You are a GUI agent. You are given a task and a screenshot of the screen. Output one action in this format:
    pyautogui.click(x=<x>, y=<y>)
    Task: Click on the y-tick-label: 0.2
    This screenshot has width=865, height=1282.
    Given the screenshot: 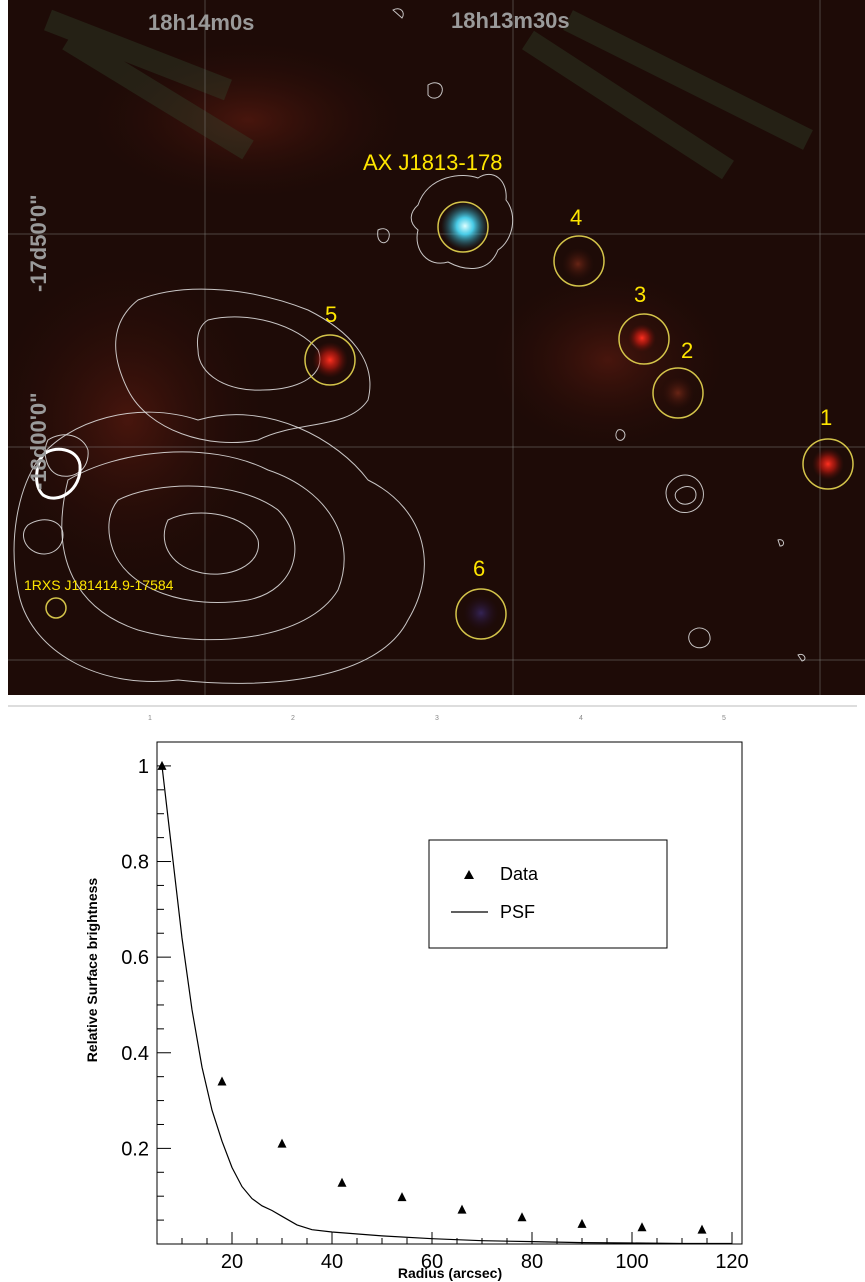 What is the action you would take?
    pyautogui.click(x=135, y=1149)
    